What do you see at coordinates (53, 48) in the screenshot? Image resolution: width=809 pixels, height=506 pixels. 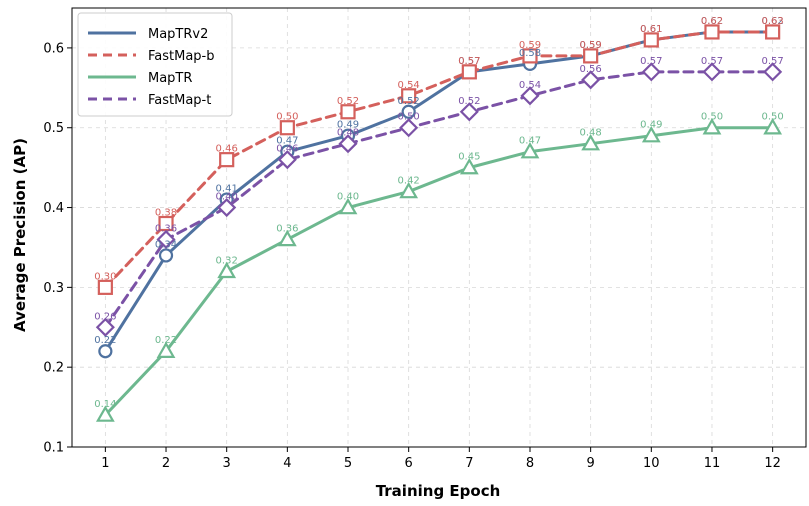 I see `y-tick-label: 0.6` at bounding box center [53, 48].